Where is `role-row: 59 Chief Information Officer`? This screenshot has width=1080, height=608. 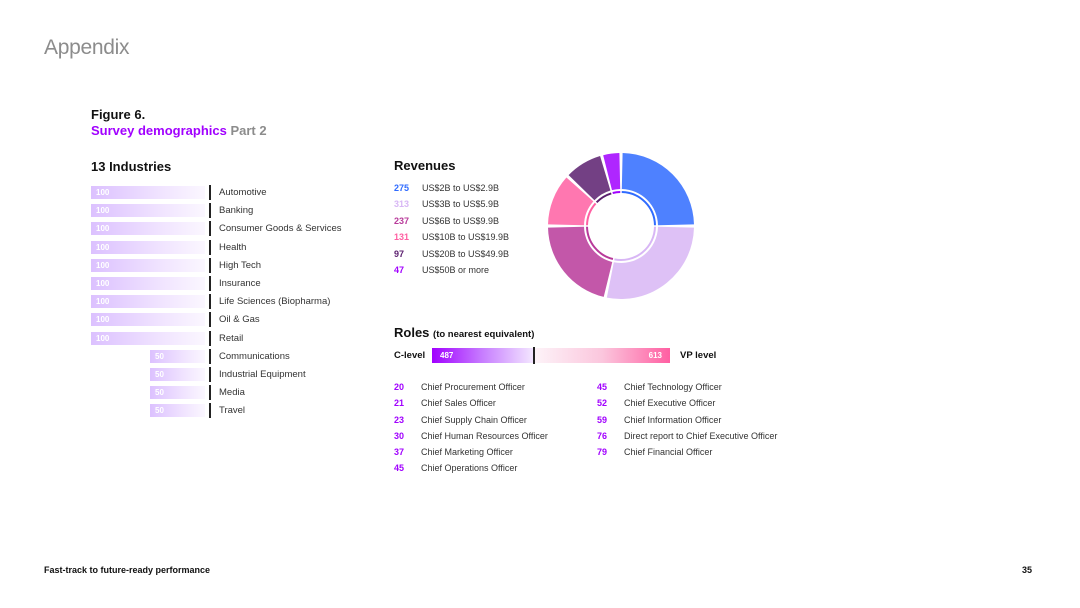 role-row: 59 Chief Information Officer is located at coordinates (687, 422).